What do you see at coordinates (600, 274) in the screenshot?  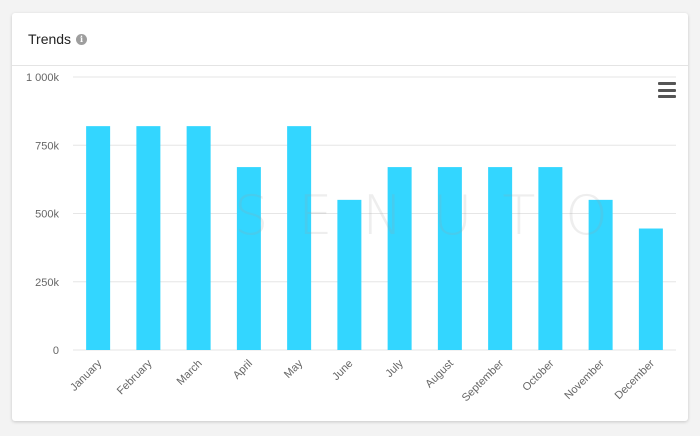 I see `bar-november` at bounding box center [600, 274].